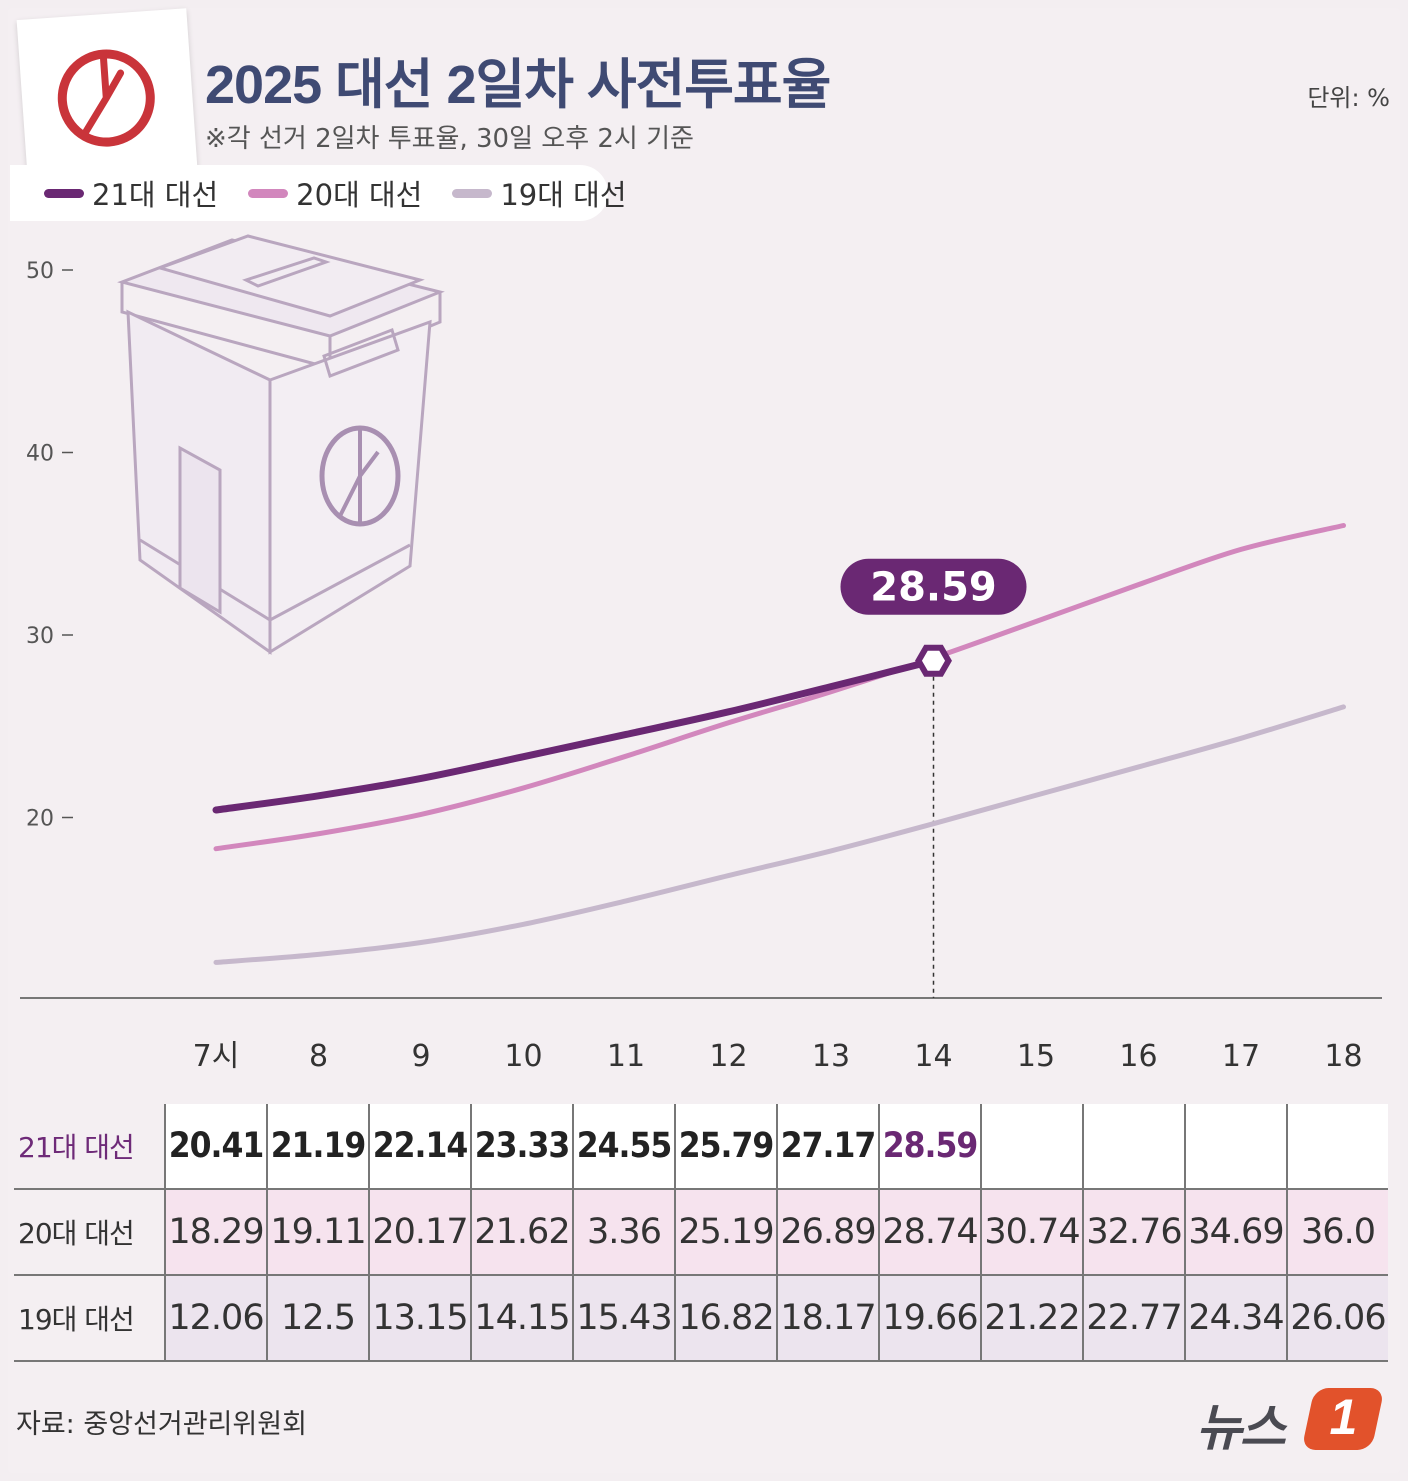  I want to click on table-cell: 25.79, so click(725, 1146).